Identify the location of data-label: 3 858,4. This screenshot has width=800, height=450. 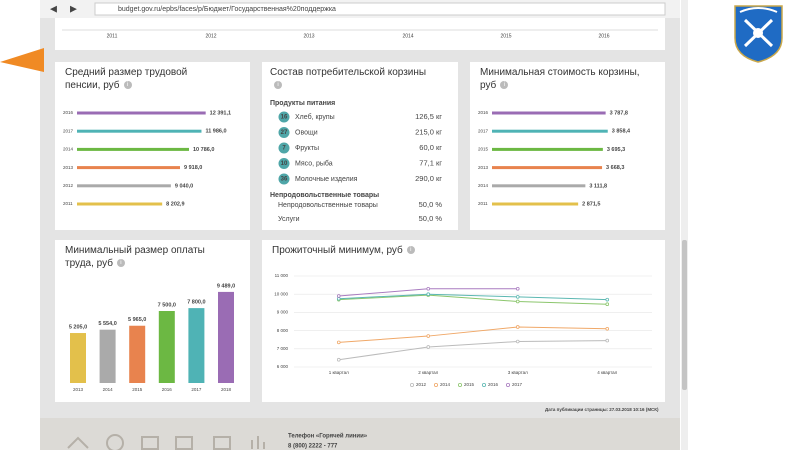
(621, 132).